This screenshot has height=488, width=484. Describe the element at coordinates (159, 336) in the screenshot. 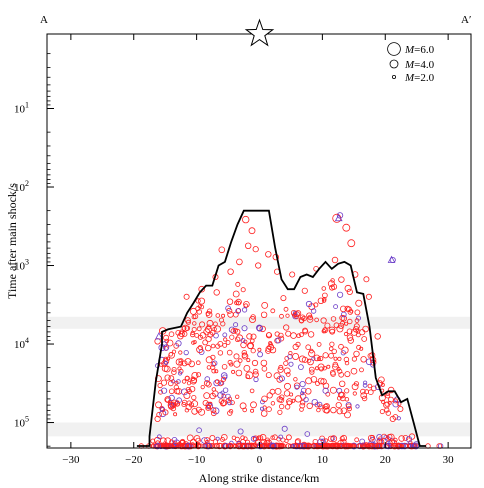

I see `event-triangle` at that location.